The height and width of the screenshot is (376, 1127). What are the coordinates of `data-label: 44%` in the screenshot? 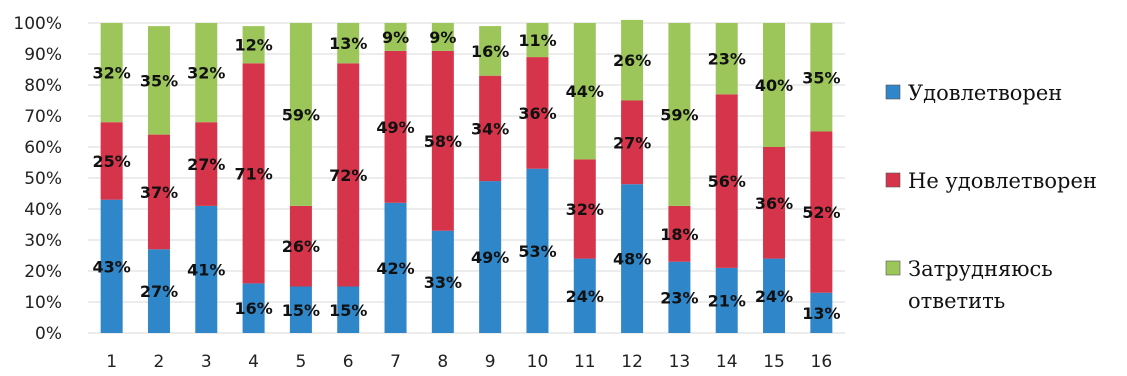 It's located at (585, 91).